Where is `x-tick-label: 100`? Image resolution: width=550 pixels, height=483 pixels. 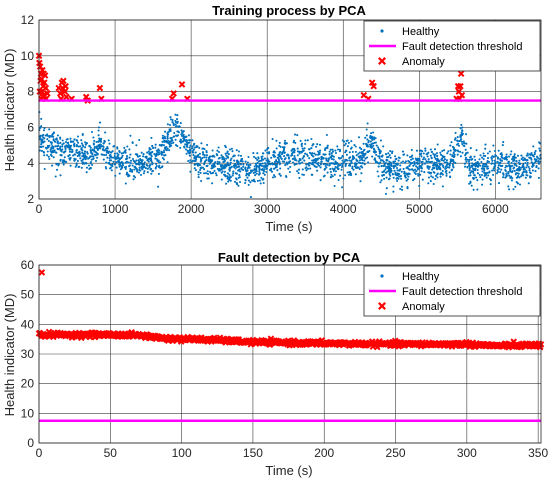 x-tick-label: 100 is located at coordinates (182, 453).